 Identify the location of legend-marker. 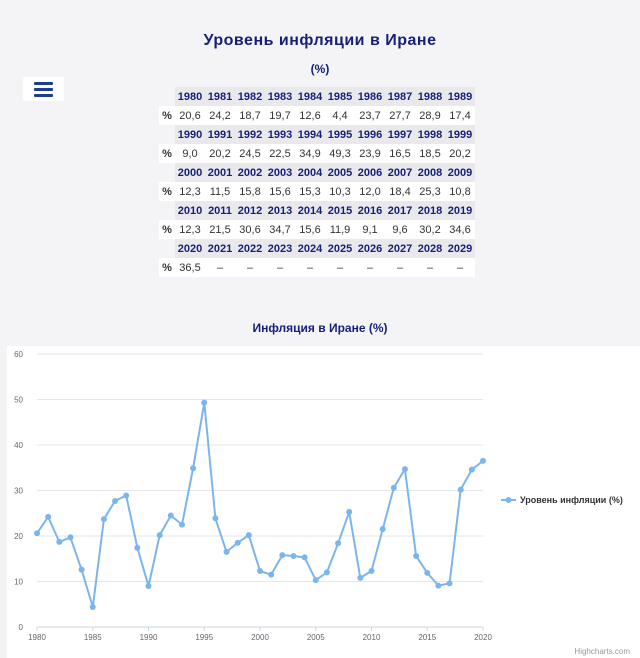
(508, 500).